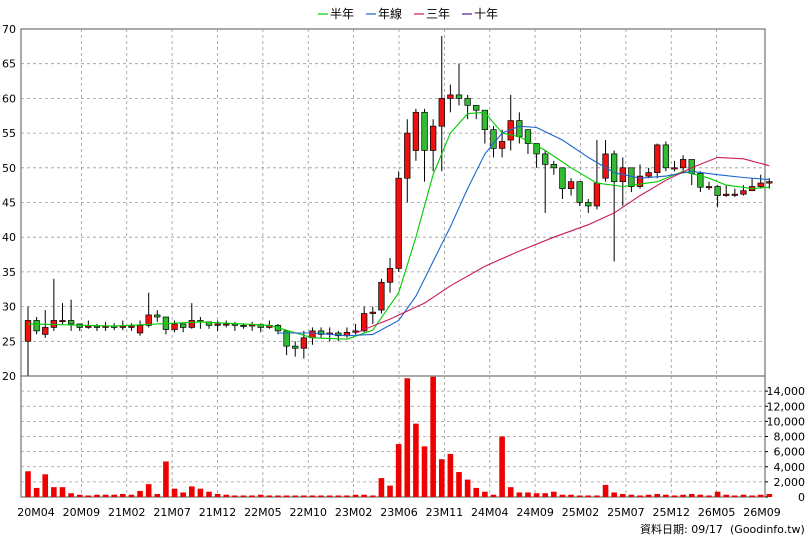  What do you see at coordinates (127, 512) in the screenshot?
I see `x-tick-label: 21M02` at bounding box center [127, 512].